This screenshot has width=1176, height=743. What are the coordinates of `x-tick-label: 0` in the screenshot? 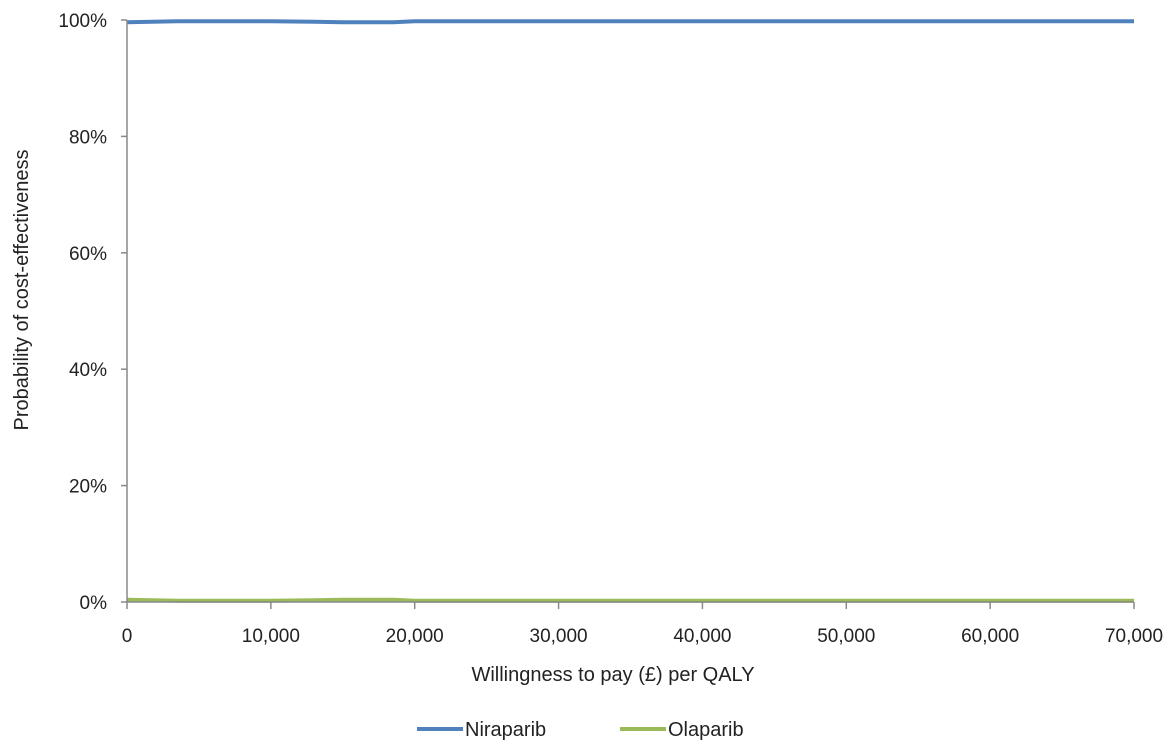 It's located at (127, 636).